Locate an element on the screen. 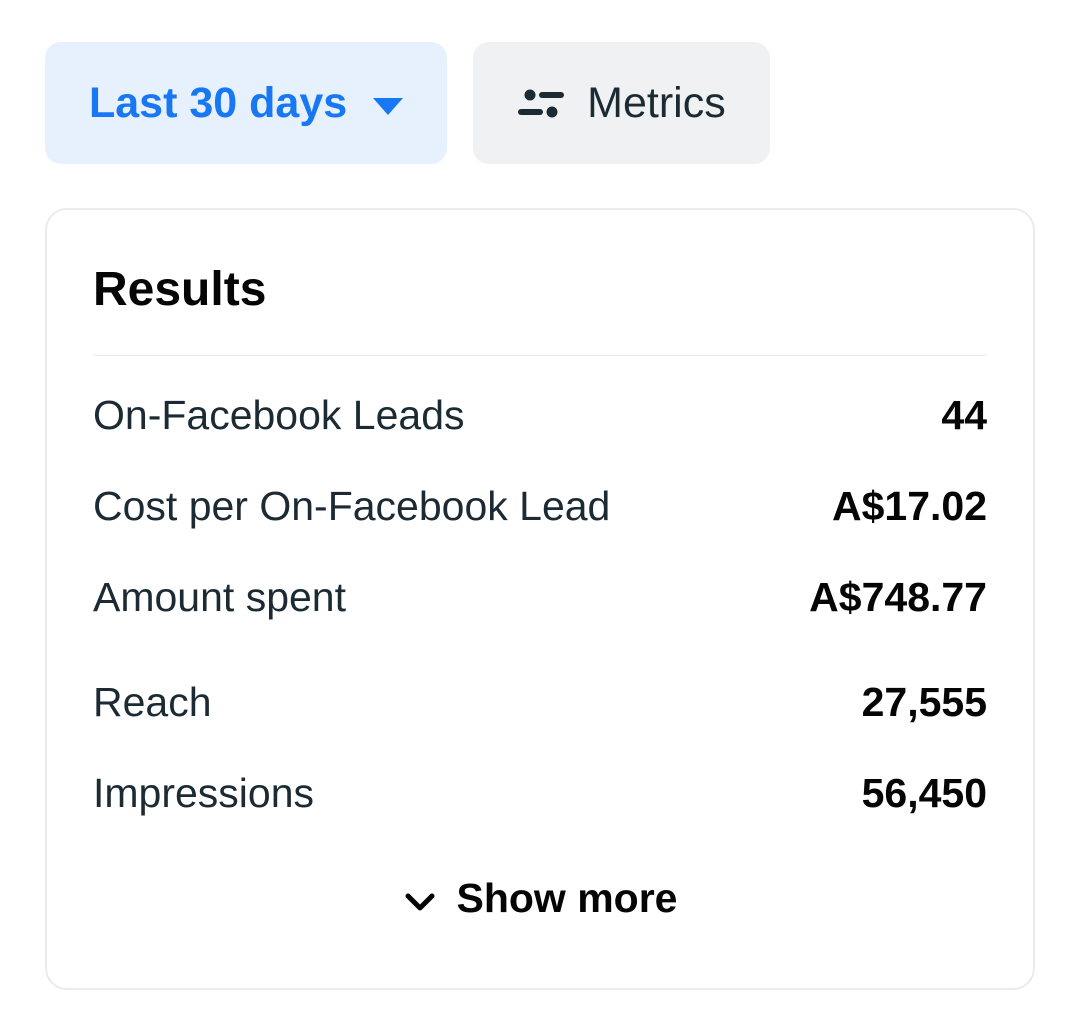 The image size is (1080, 1013). metric-label: On-Facebook Leads is located at coordinates (279, 415).